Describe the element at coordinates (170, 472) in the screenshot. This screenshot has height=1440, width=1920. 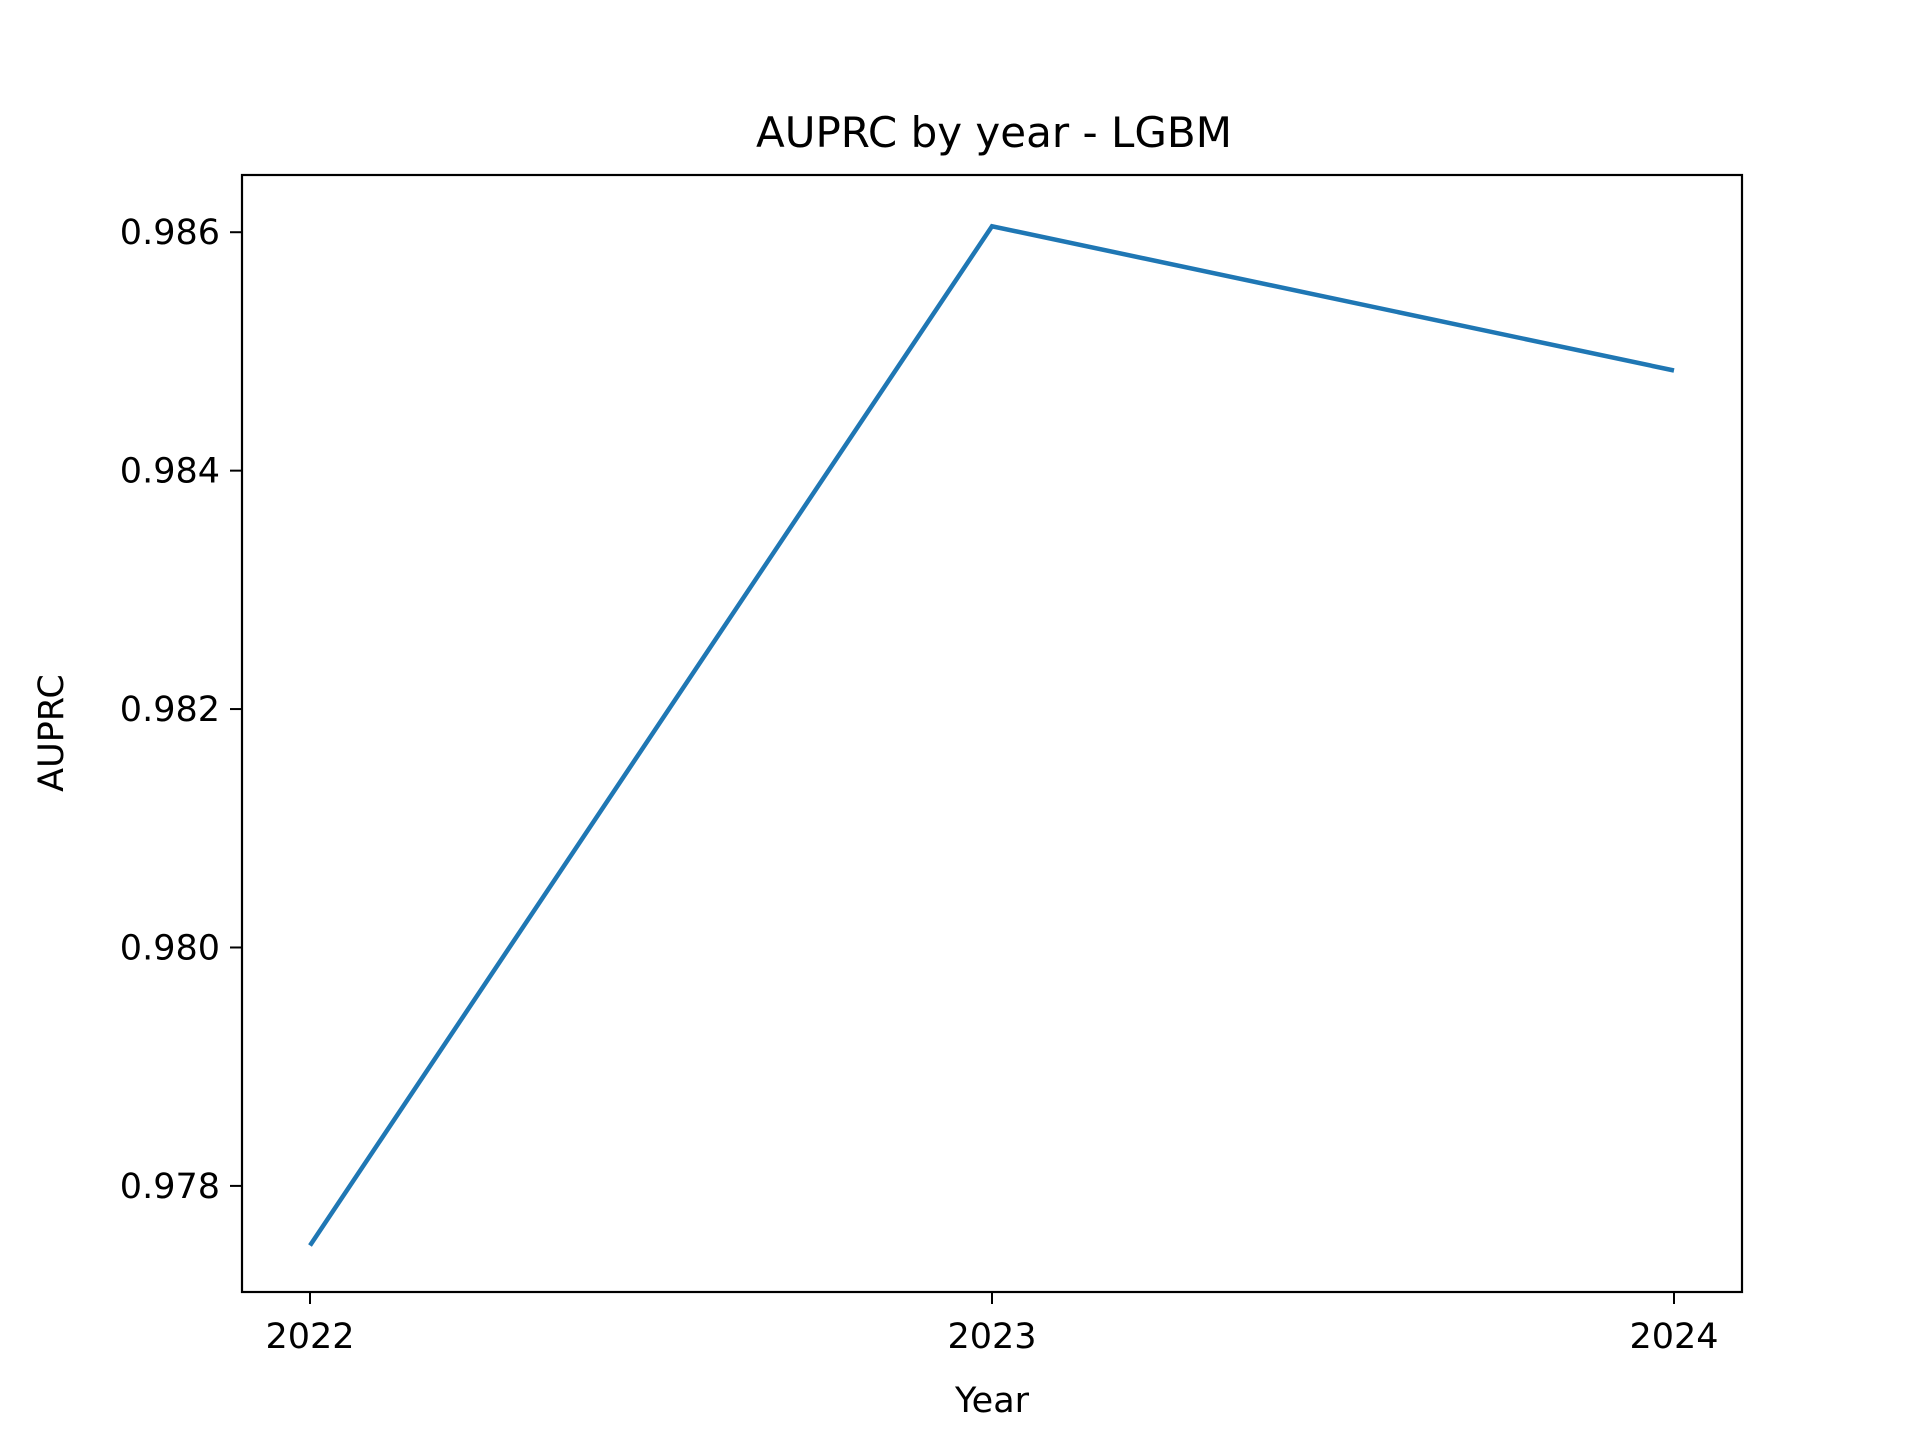
I see `y-tick-label: 0.984` at that location.